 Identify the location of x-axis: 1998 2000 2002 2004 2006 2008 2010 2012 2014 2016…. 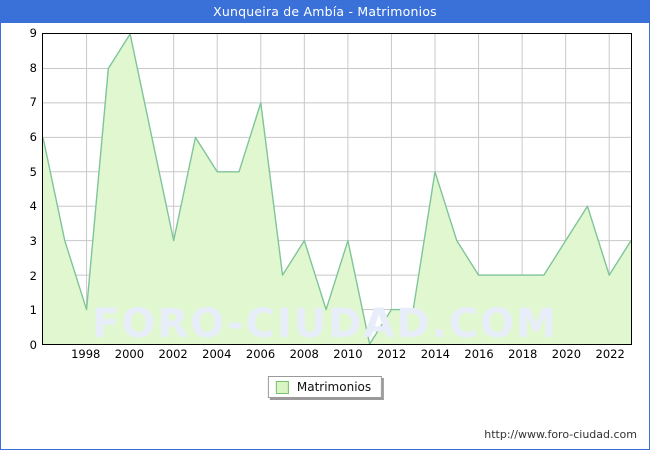
(337, 357).